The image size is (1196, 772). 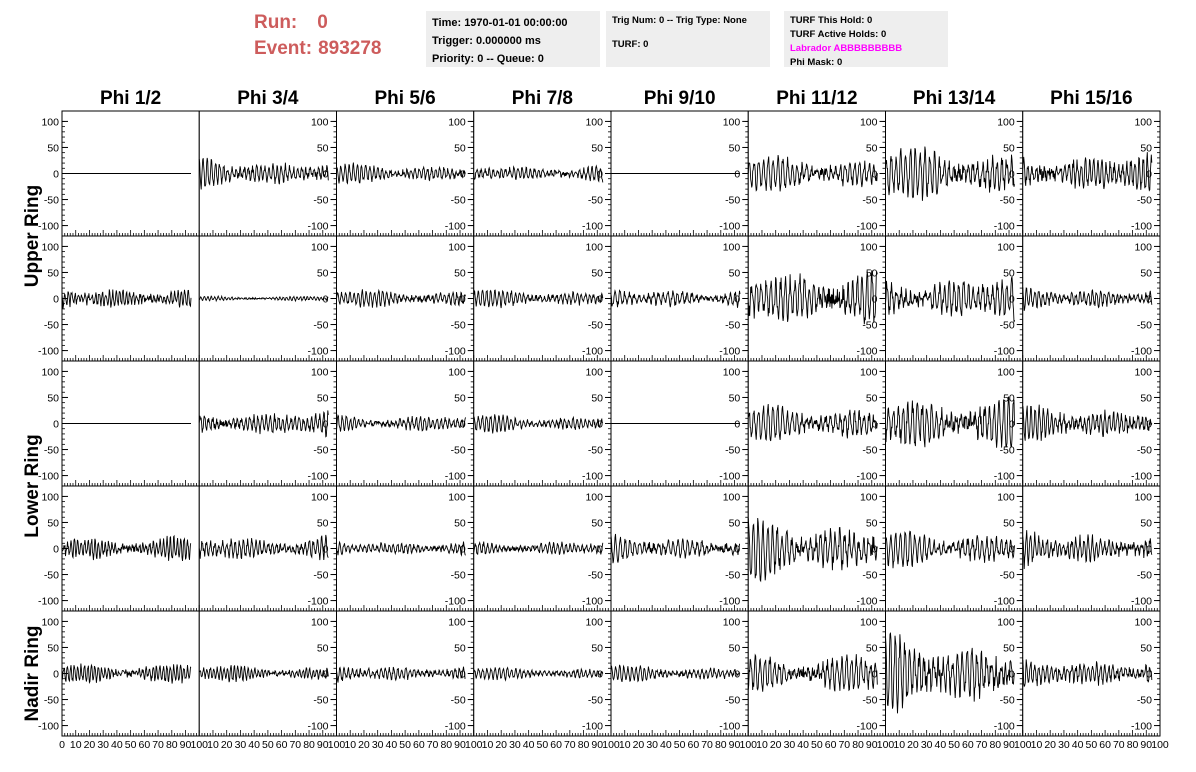 I want to click on column-title: Phi 3/4, so click(x=268, y=98).